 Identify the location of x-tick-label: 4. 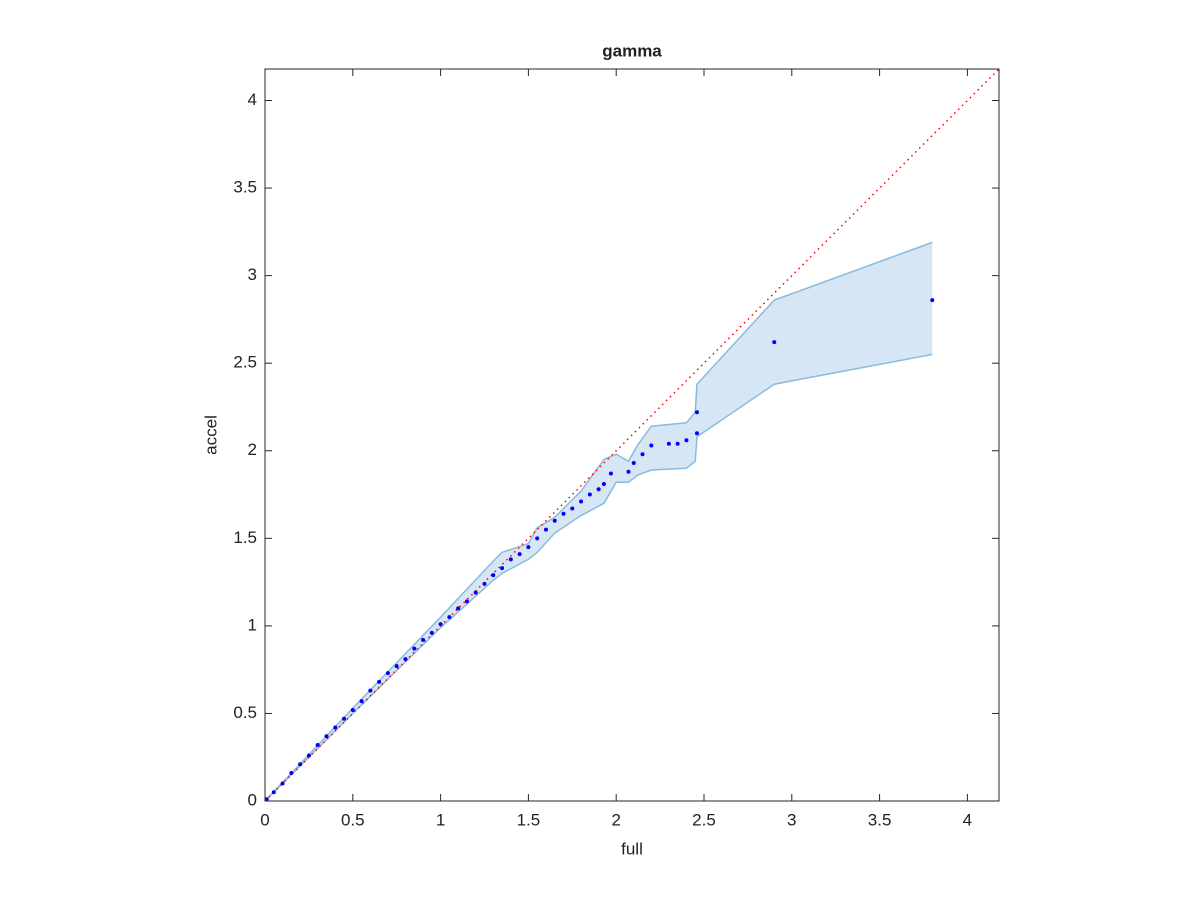
(967, 819).